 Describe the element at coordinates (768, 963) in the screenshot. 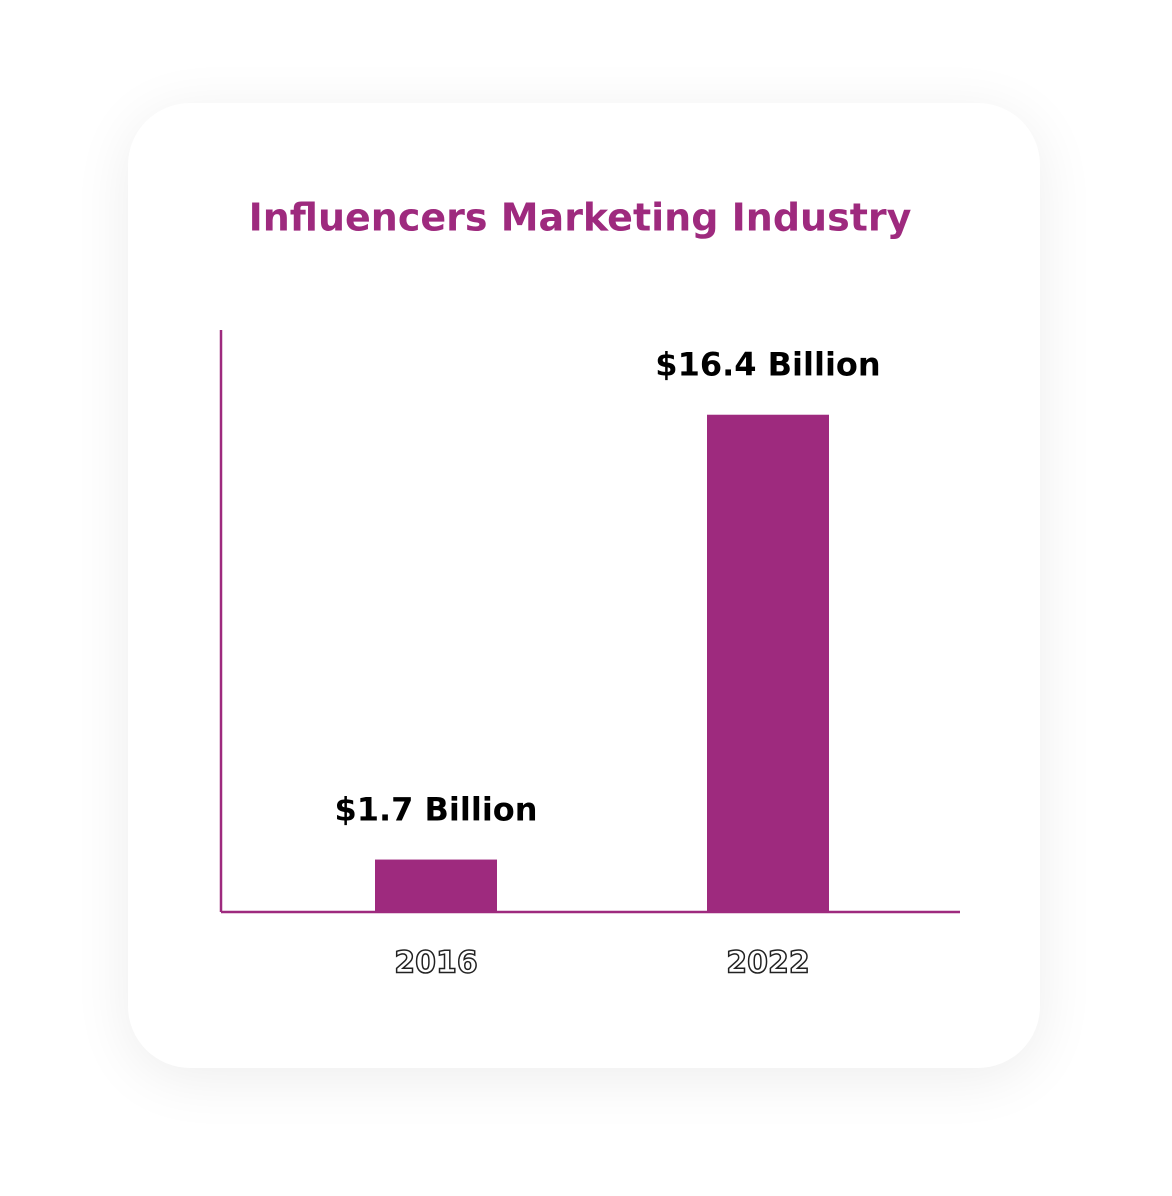

I see `x-tick-label: 2022` at that location.